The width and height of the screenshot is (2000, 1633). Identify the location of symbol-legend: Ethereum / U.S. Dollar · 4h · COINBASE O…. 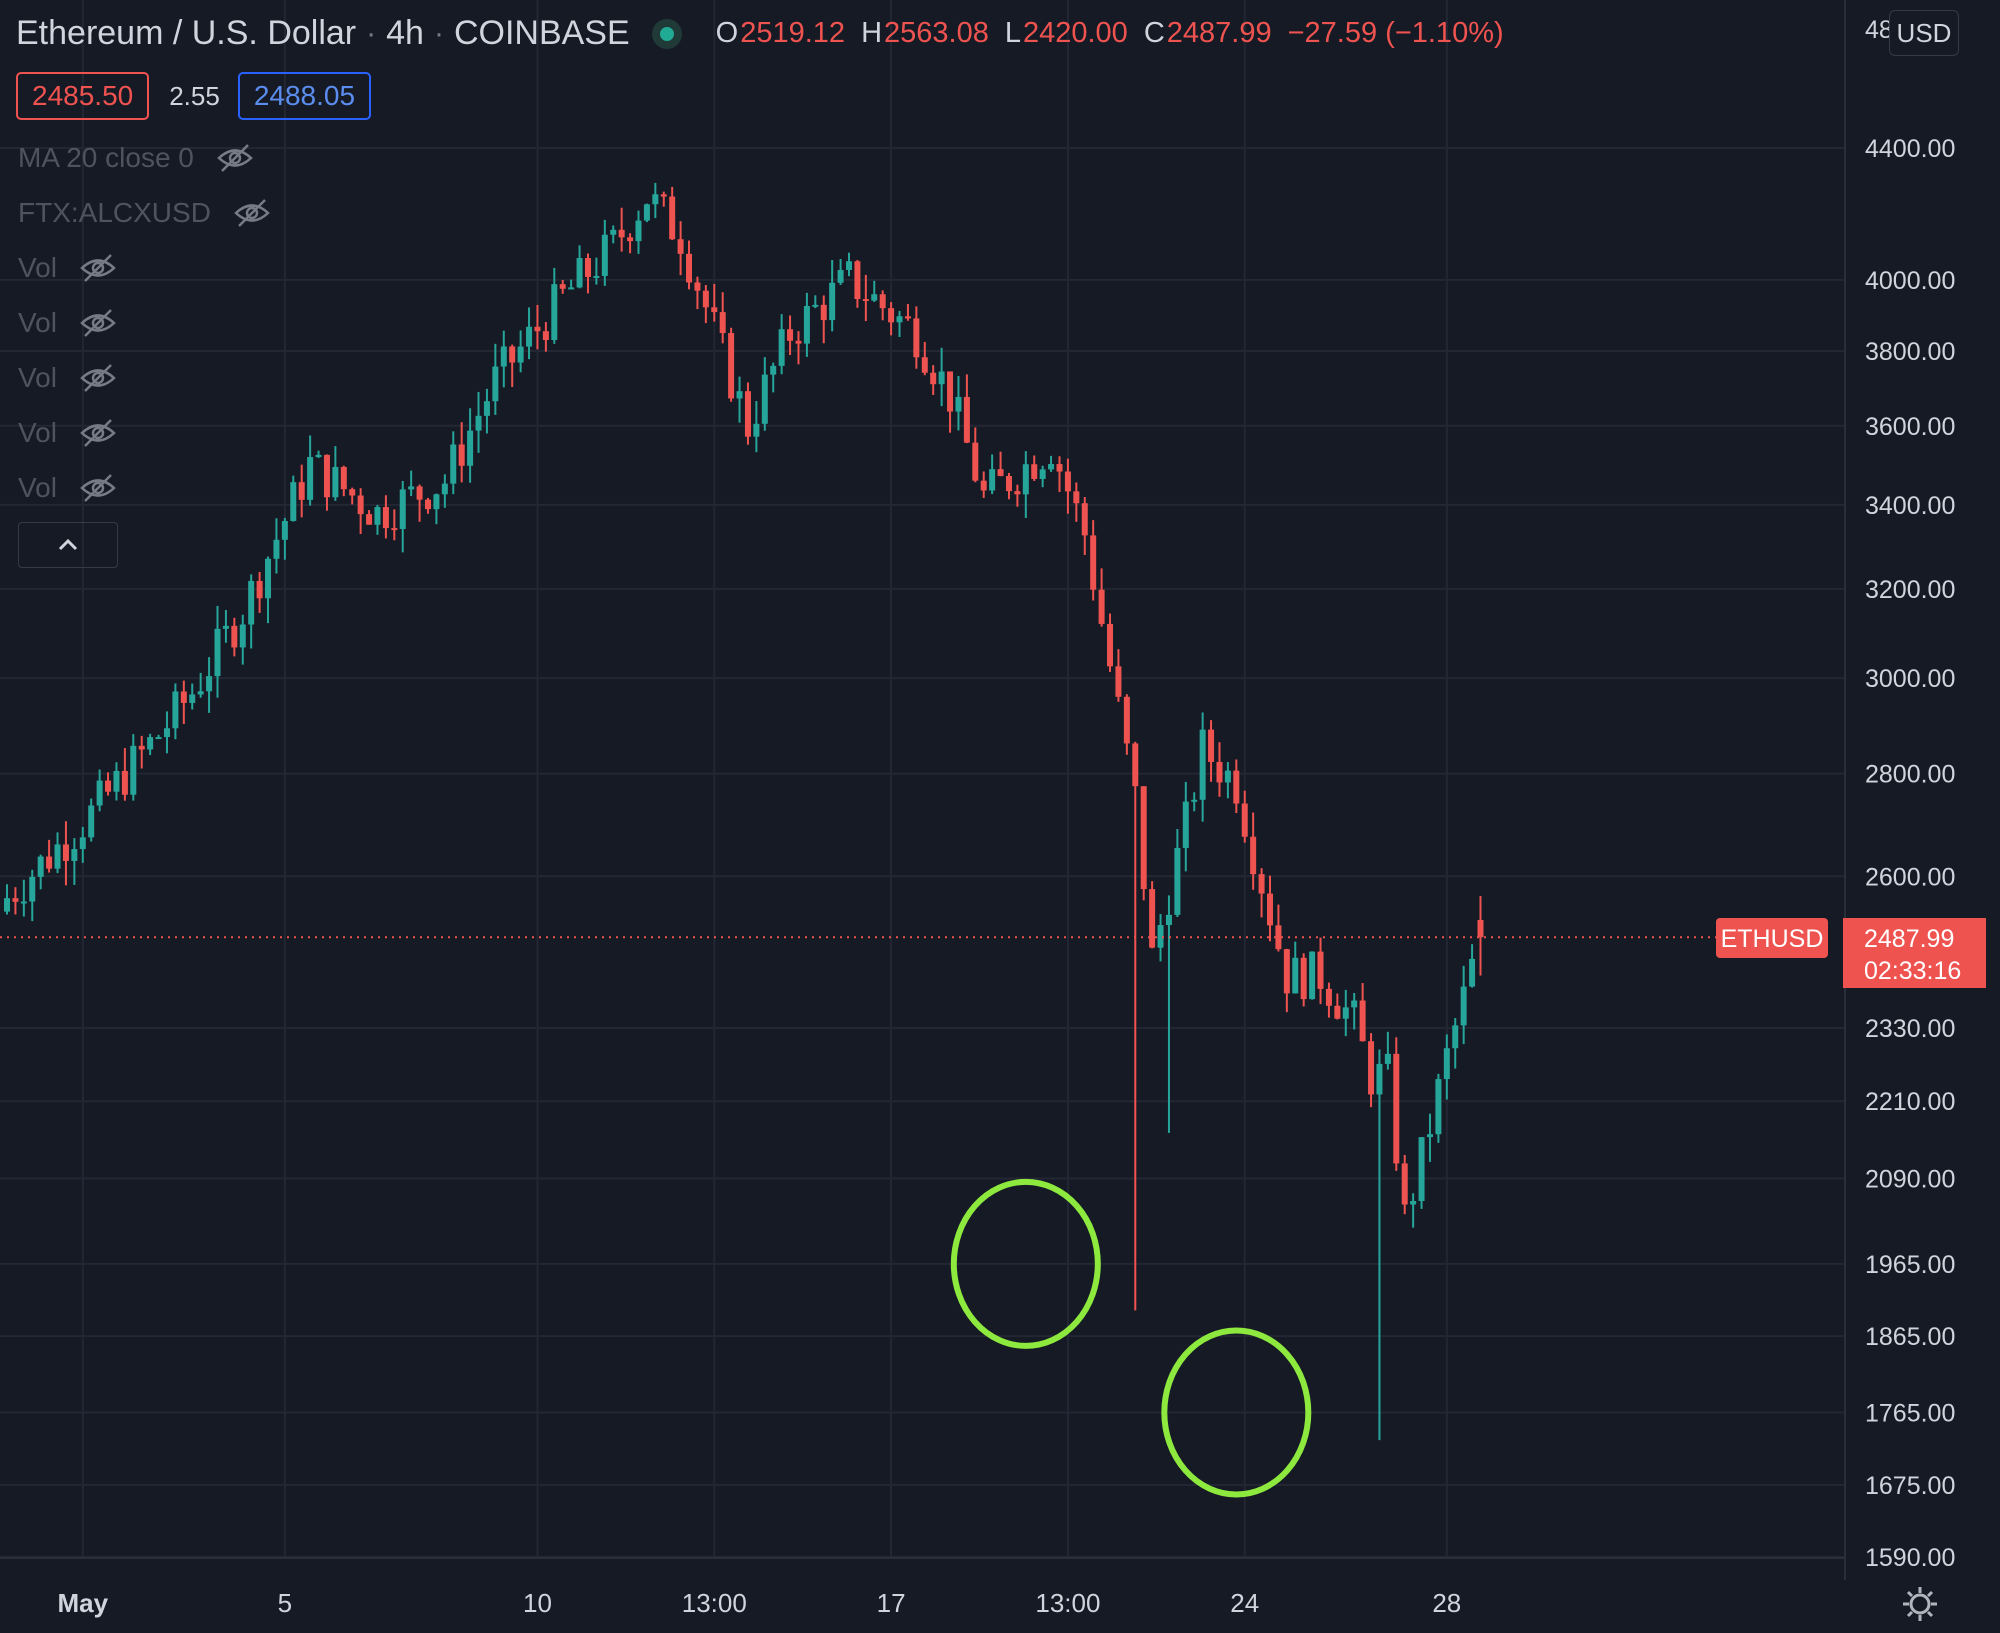
(760, 33).